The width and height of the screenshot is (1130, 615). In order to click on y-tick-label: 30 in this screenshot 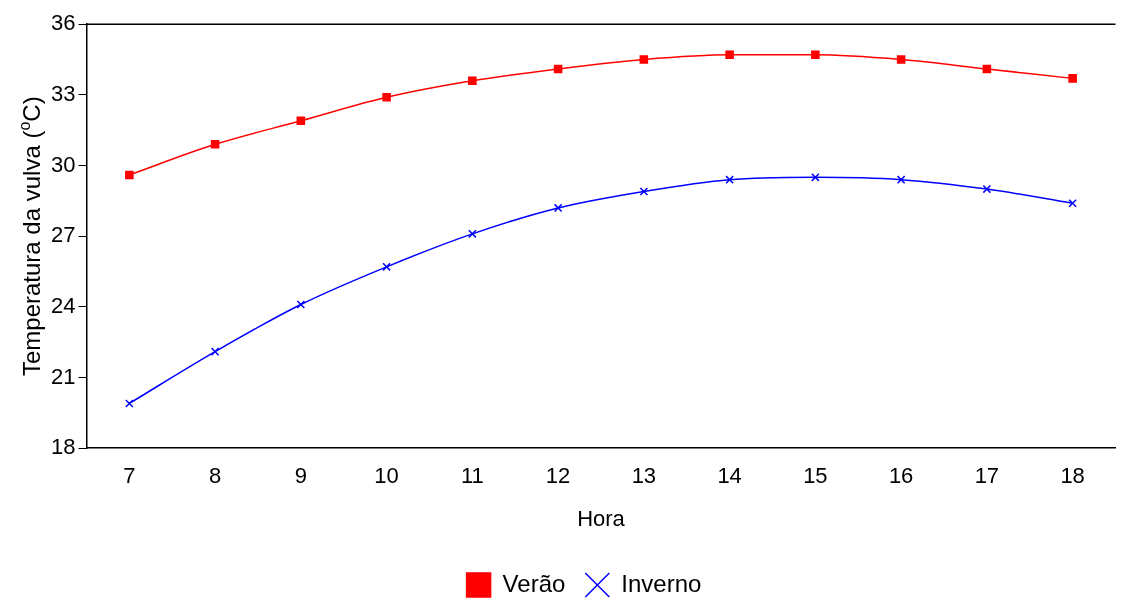, I will do `click(63, 164)`.